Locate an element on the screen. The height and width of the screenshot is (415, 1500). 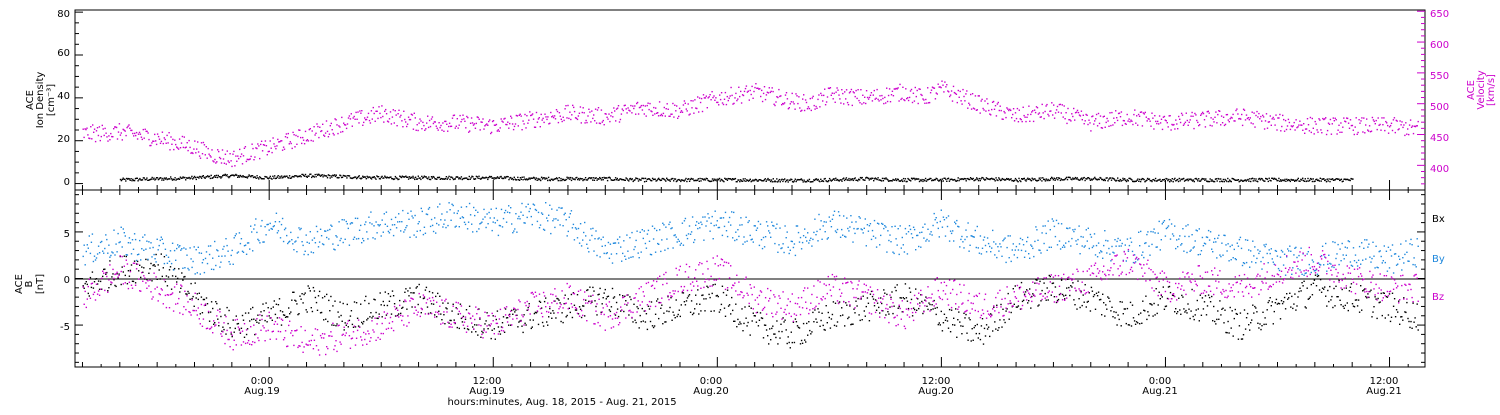
top-right-tick-600: 600 is located at coordinates (1439, 45).